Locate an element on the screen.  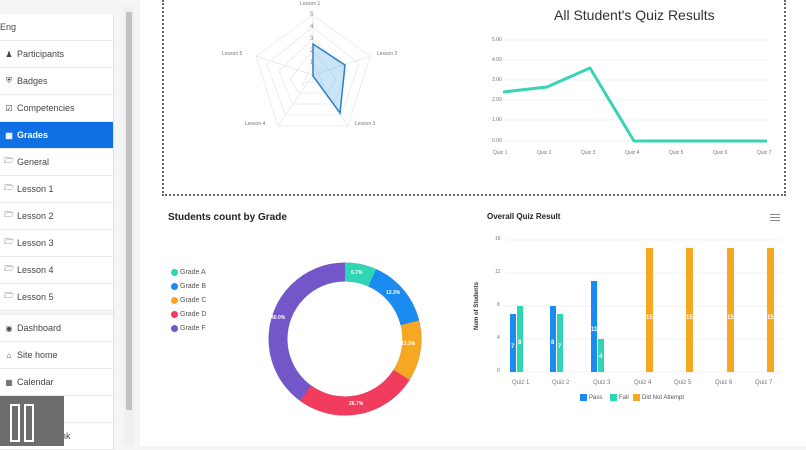
radar-label-lesson-2: Lesson 2 is located at coordinates (387, 54).